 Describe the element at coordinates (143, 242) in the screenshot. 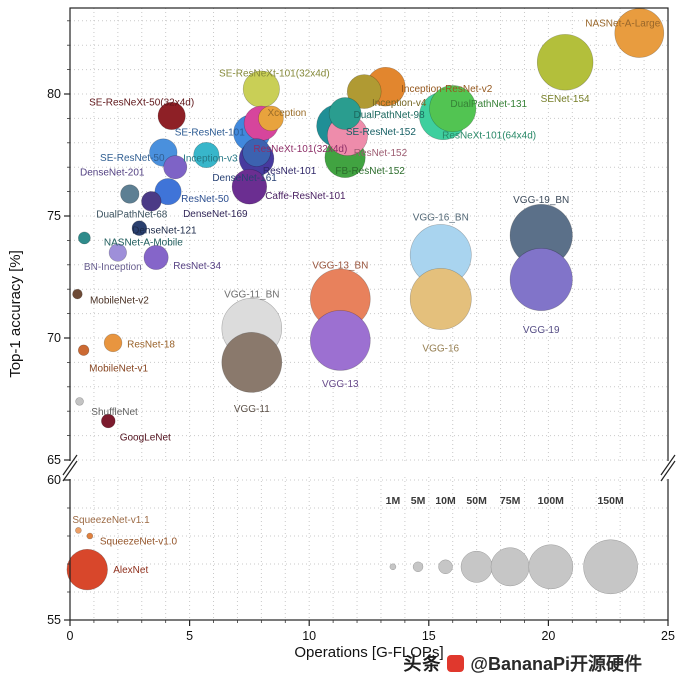

I see `data-point-label: NASNet-A-Mobile` at that location.